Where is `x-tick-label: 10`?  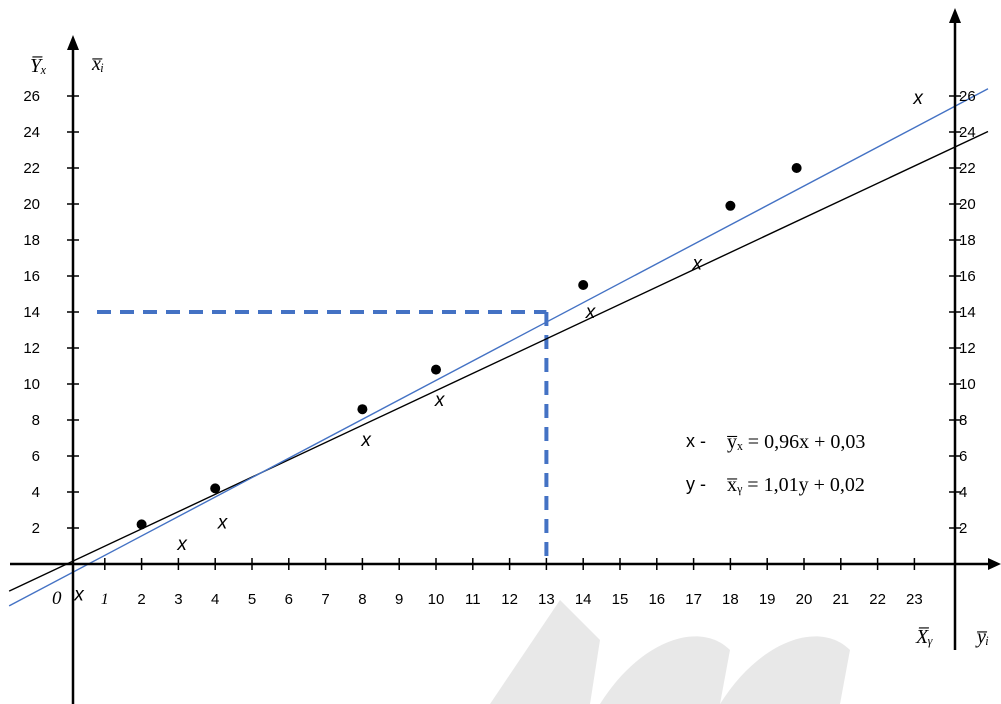 x-tick-label: 10 is located at coordinates (436, 599).